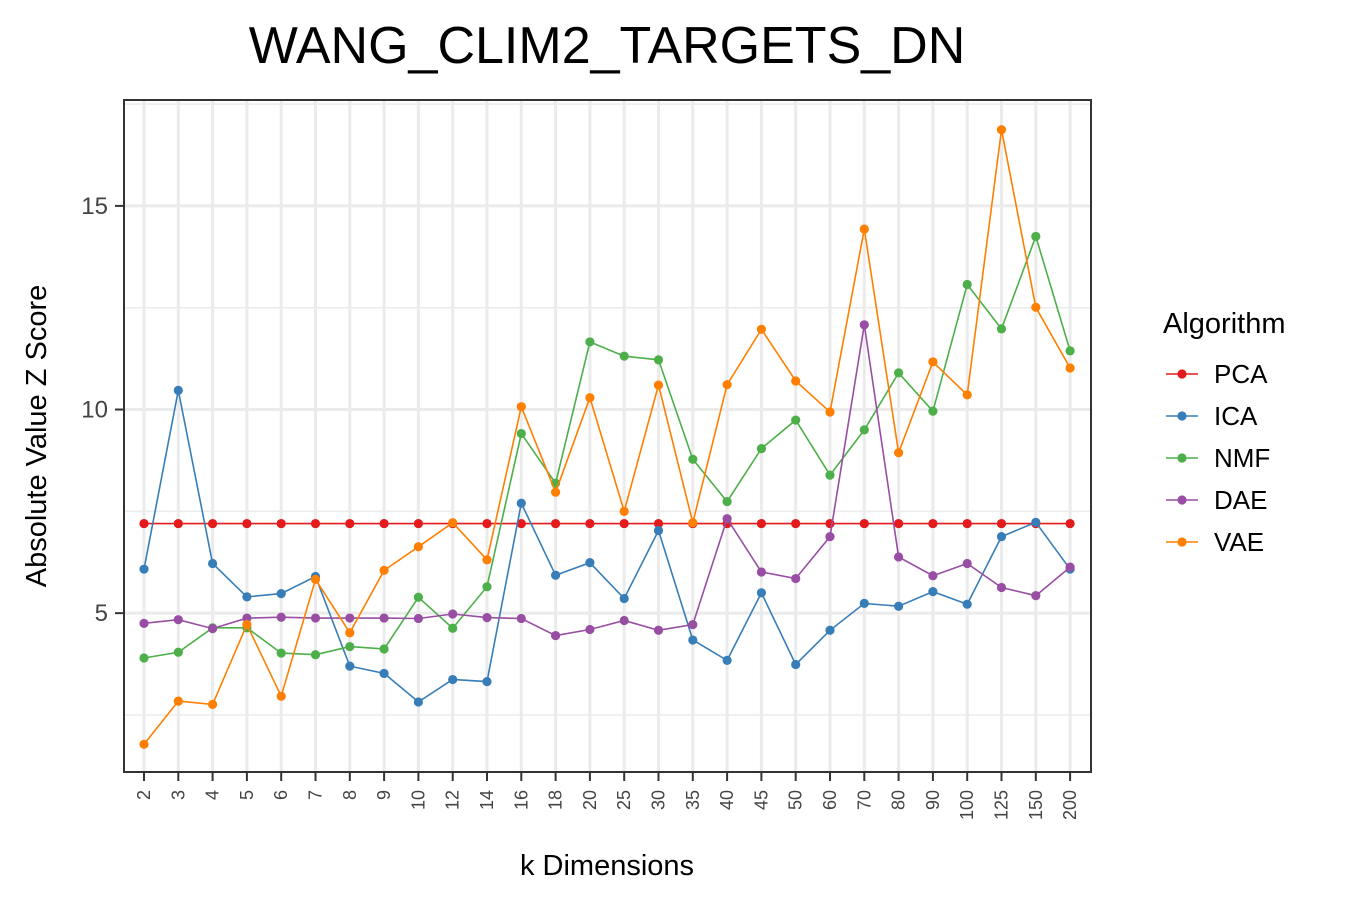  I want to click on legend-label: ICA, so click(1236, 416).